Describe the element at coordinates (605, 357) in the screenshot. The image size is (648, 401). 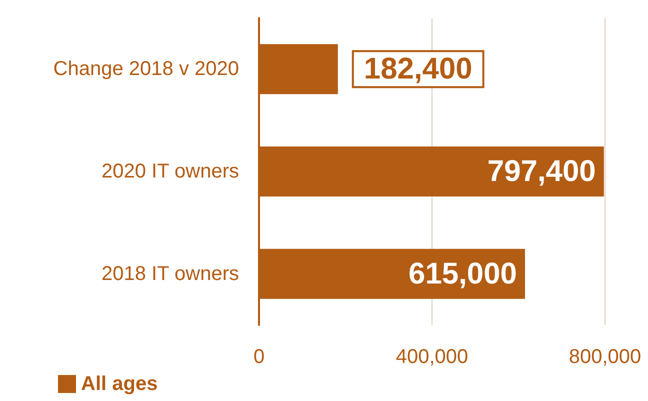
I see `x-tick-label: 800,000` at that location.